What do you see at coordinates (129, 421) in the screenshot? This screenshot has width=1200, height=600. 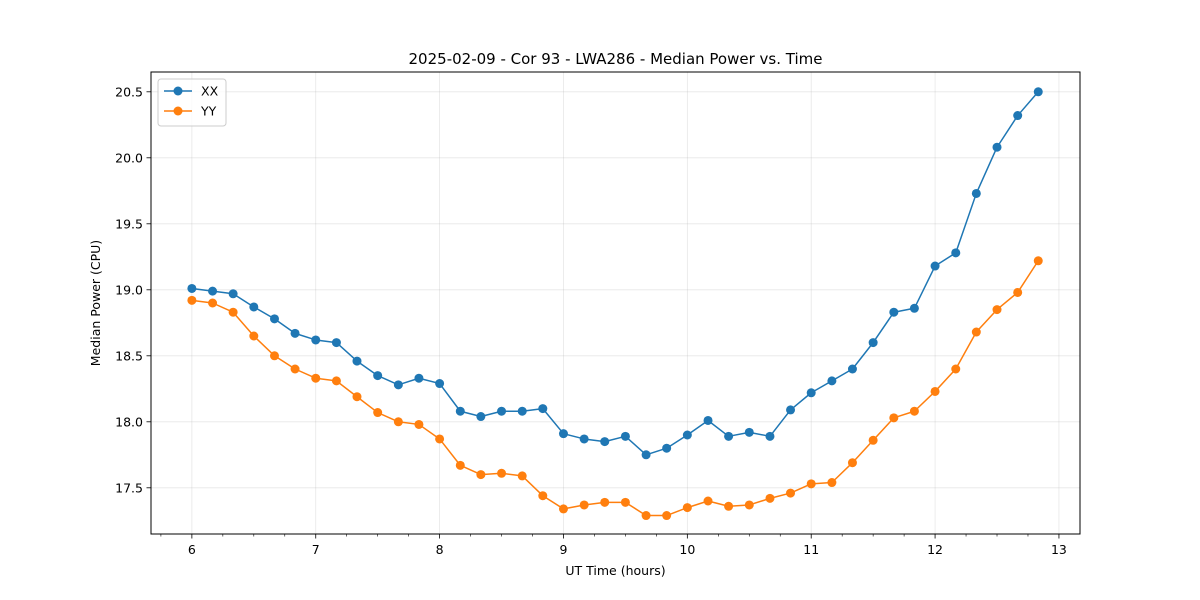 I see `y-tick-label: 18.0` at bounding box center [129, 421].